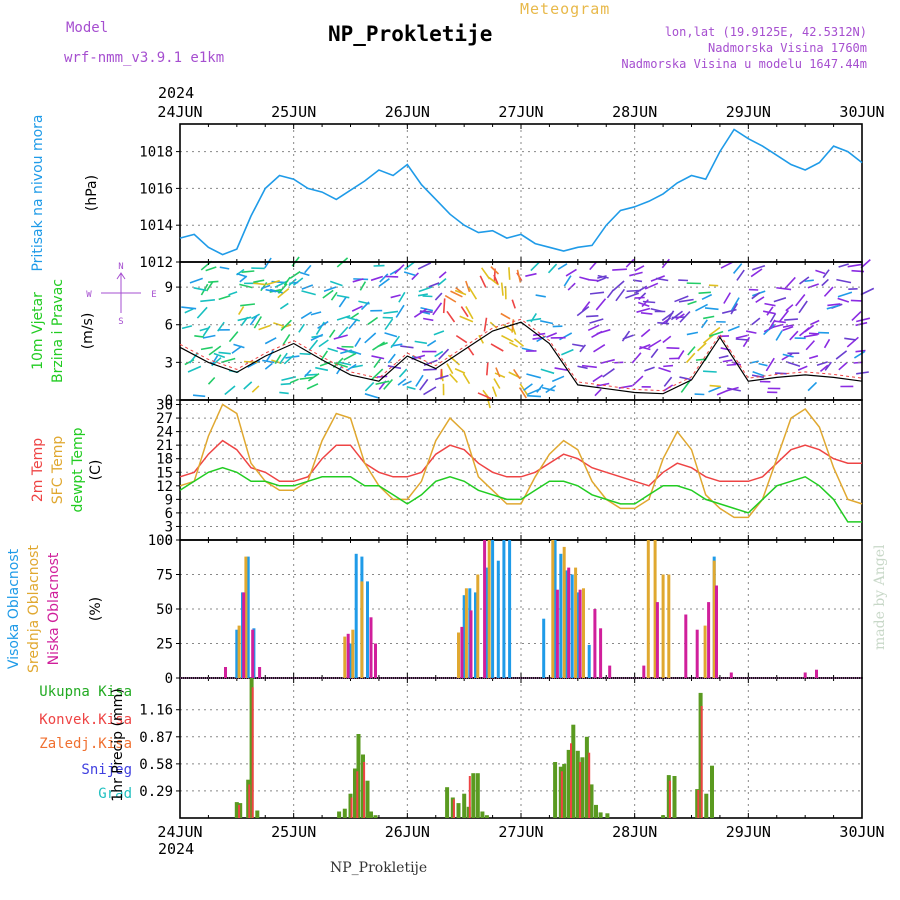 The width and height of the screenshot is (900, 900). I want to click on temp-axis-unit: (C), so click(96, 470).